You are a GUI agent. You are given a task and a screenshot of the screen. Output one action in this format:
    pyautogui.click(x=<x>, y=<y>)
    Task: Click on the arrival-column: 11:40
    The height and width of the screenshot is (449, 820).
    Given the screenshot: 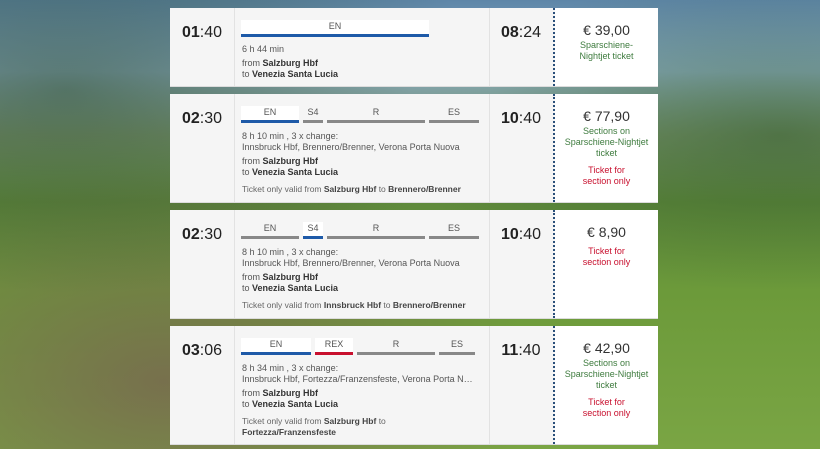 What is the action you would take?
    pyautogui.click(x=522, y=385)
    